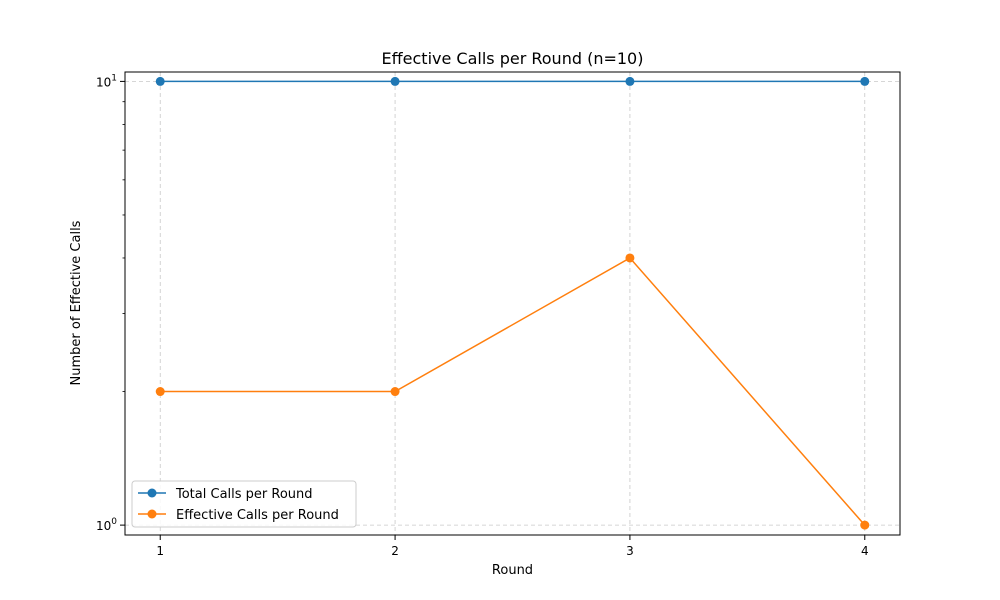 The width and height of the screenshot is (1000, 600). What do you see at coordinates (257, 515) in the screenshot?
I see `legend-label: Effective Calls per Round` at bounding box center [257, 515].